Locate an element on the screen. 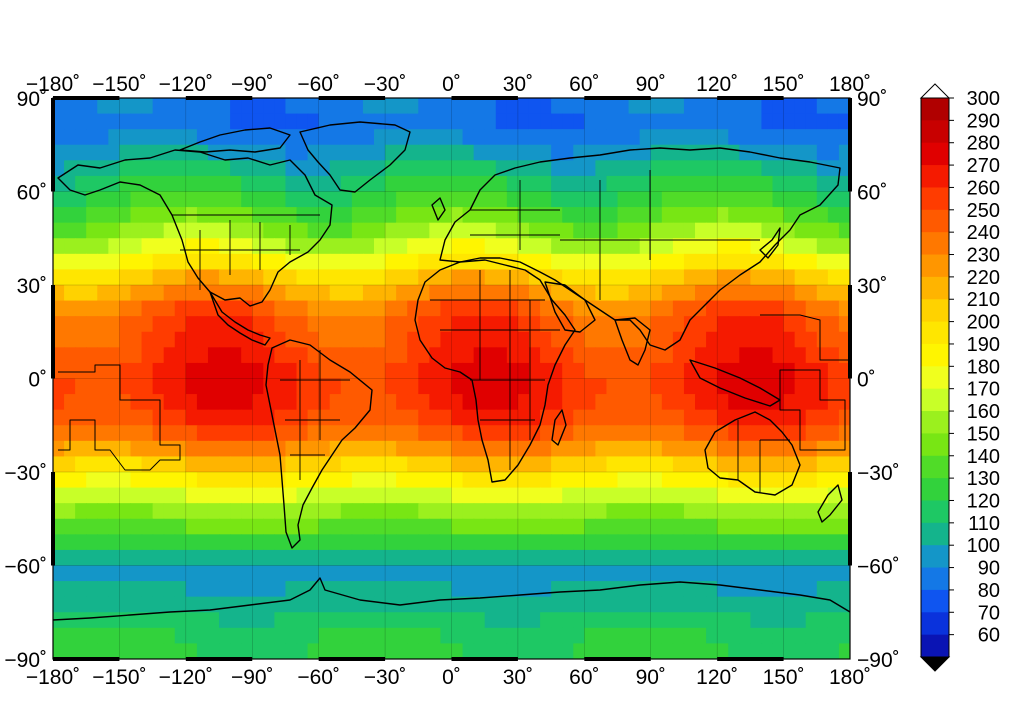  colorbar-extend-bottom is located at coordinates (935, 664).